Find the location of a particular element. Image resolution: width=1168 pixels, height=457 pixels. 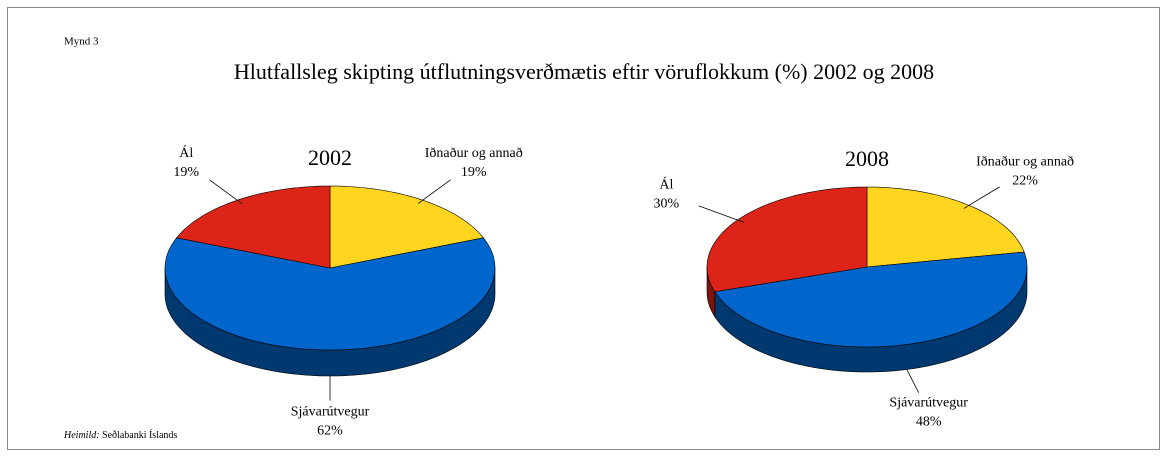

pie-title: 2002 is located at coordinates (330, 157).